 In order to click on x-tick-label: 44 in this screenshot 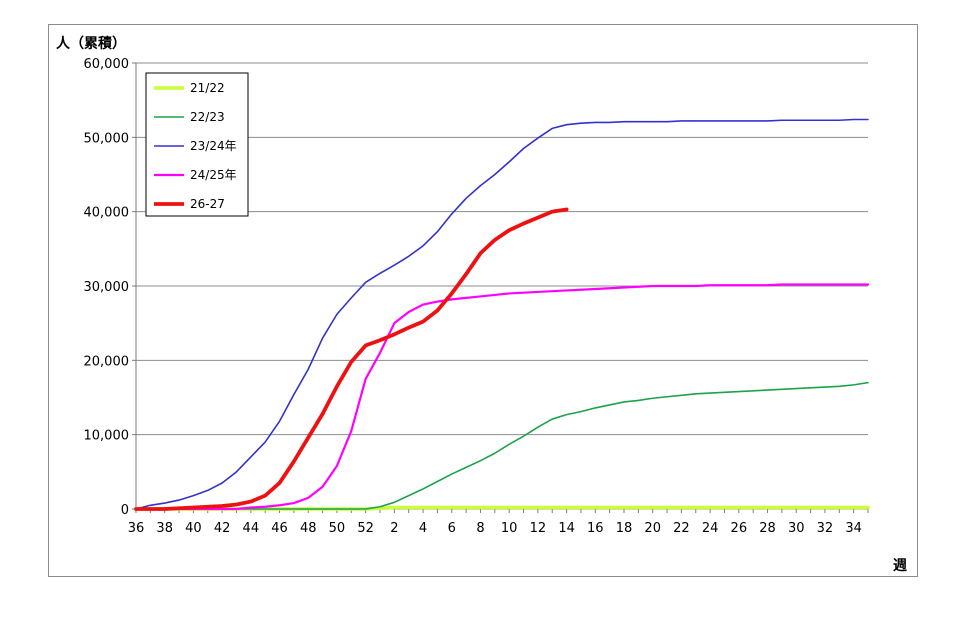, I will do `click(251, 528)`.